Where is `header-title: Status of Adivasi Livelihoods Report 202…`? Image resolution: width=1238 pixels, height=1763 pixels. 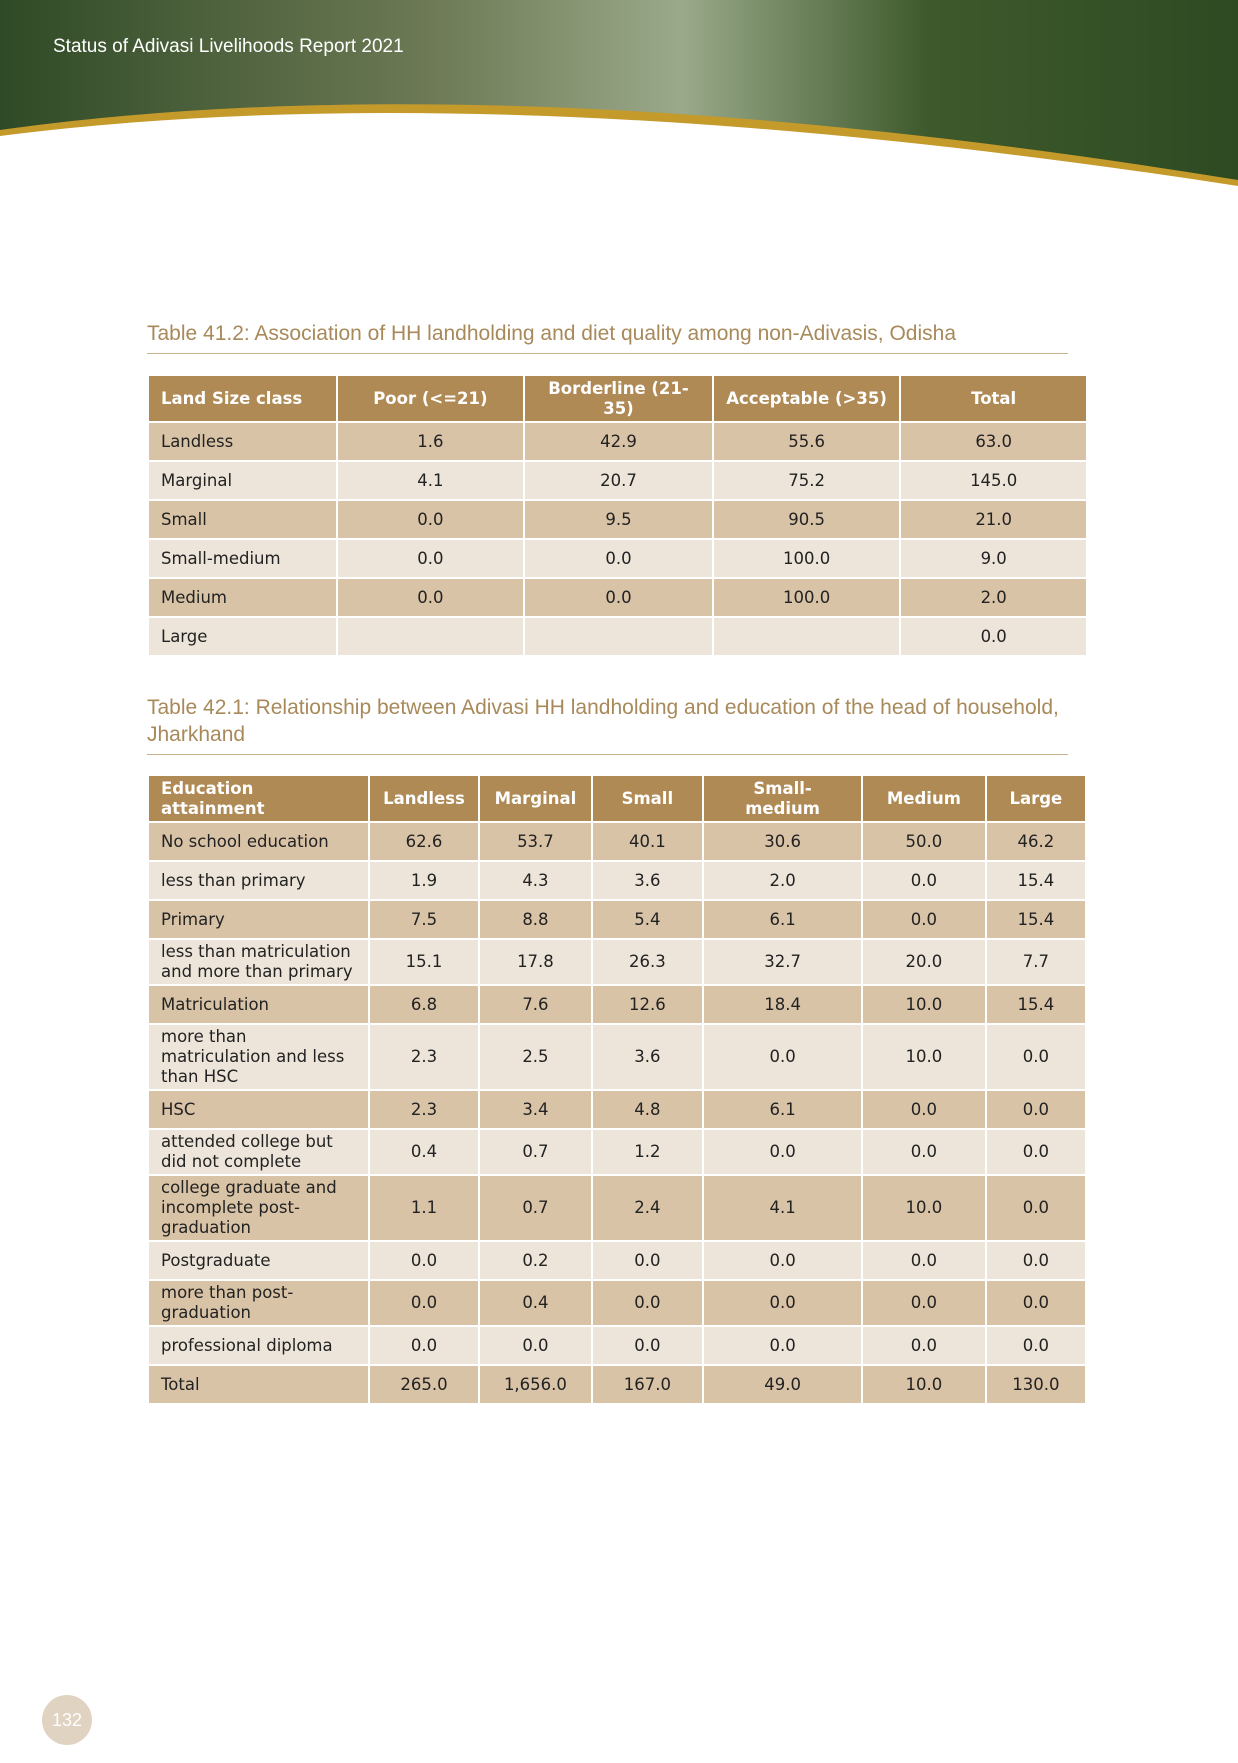
header-title: Status of Adivasi Livelihoods Report 202… is located at coordinates (228, 46).